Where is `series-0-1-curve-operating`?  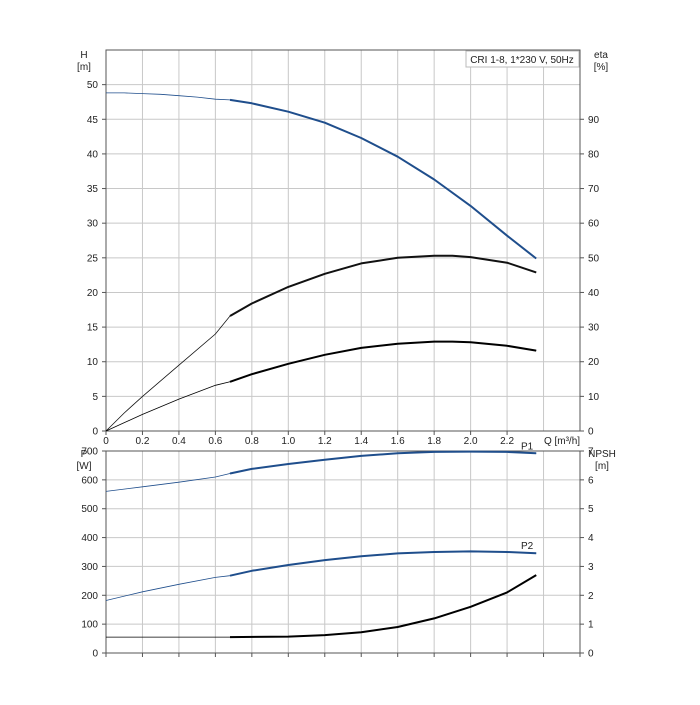 series-0-1-curve-operating is located at coordinates (383, 285).